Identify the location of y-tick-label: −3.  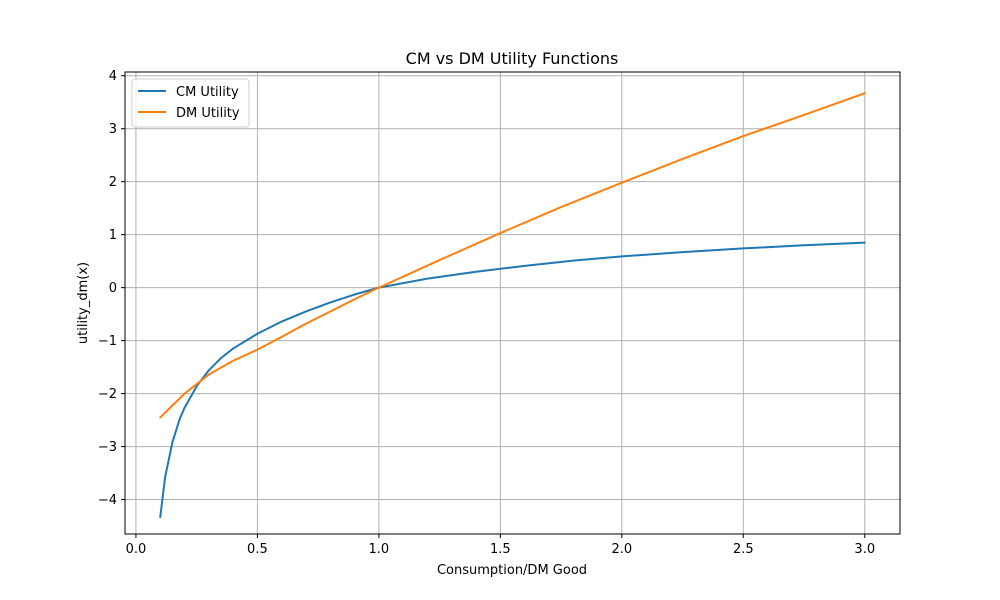
(107, 447).